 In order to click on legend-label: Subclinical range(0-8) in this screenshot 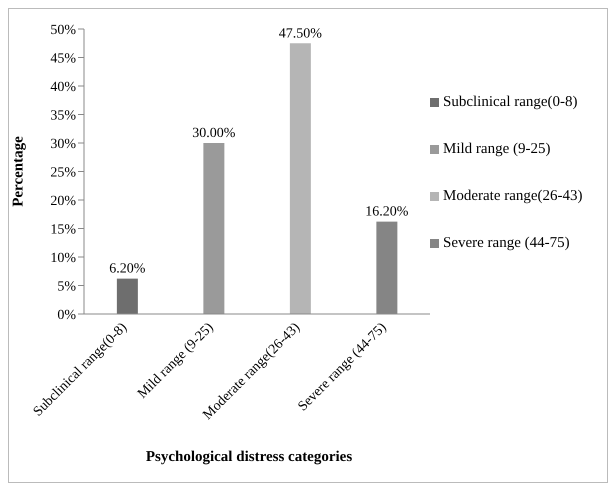, I will do `click(510, 102)`.